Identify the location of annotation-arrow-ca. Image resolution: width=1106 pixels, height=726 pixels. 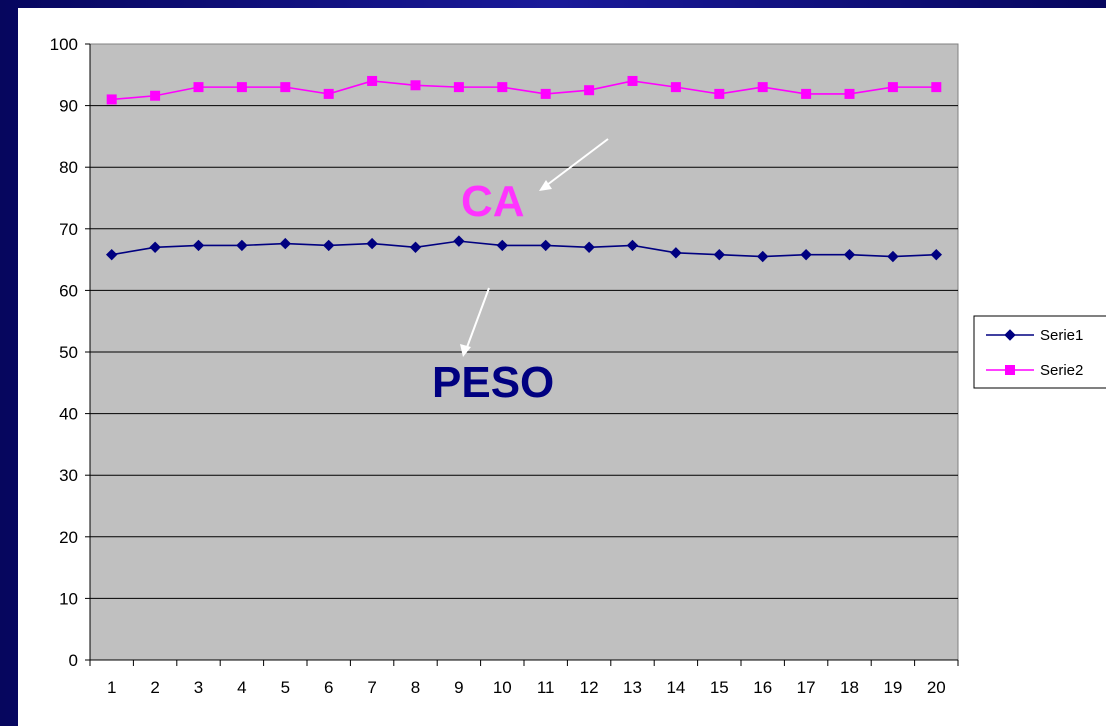
(575, 163).